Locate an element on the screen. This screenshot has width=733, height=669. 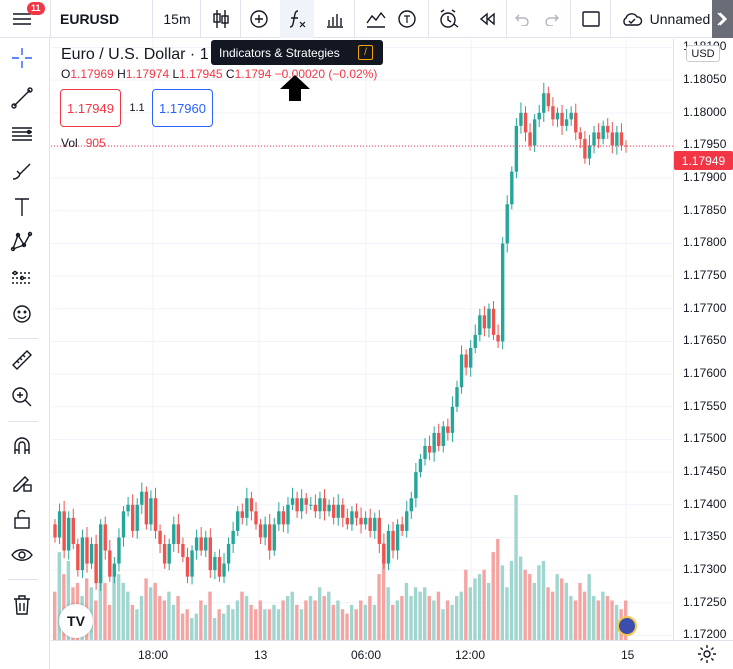
fullscreen-button is located at coordinates (591, 19).